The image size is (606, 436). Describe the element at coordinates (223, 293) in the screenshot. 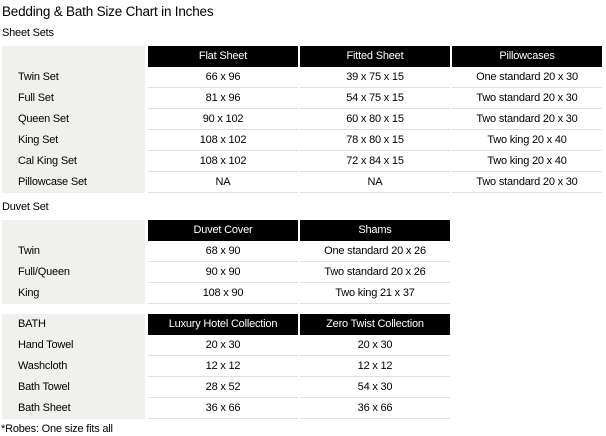

I see `size-value-cell: 108 x 90` at that location.